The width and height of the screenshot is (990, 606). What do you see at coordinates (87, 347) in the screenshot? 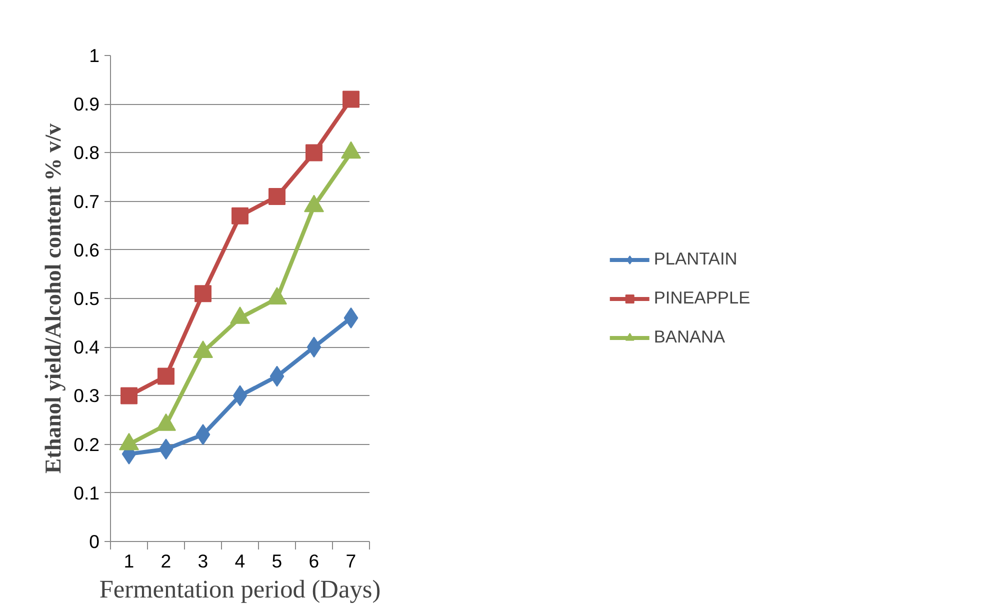
I see `y-tick-label: 0.4` at bounding box center [87, 347].